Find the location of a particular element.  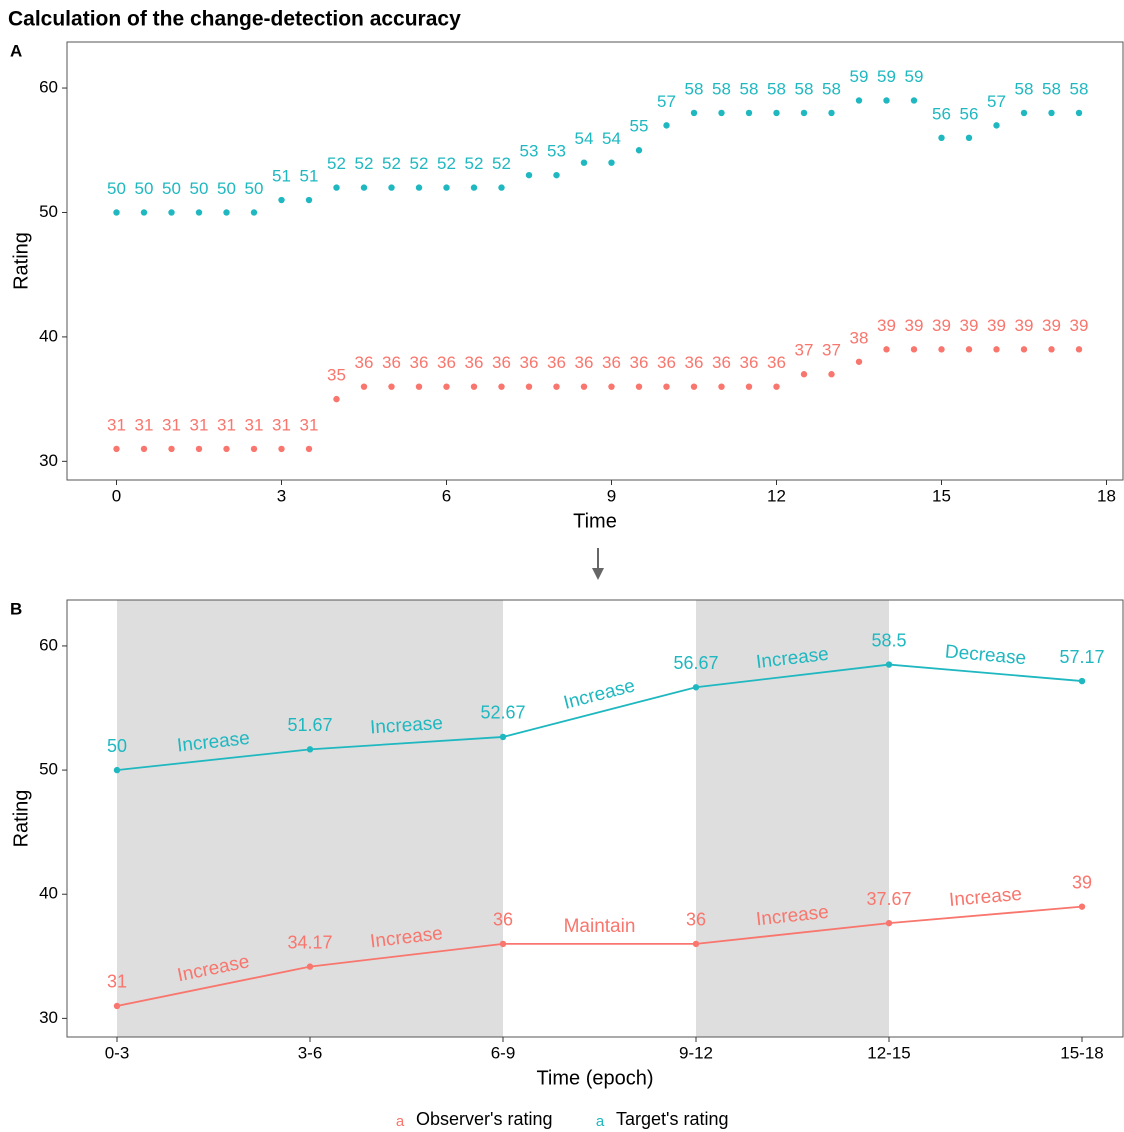

y-tick-label: 50 is located at coordinates (48, 211).